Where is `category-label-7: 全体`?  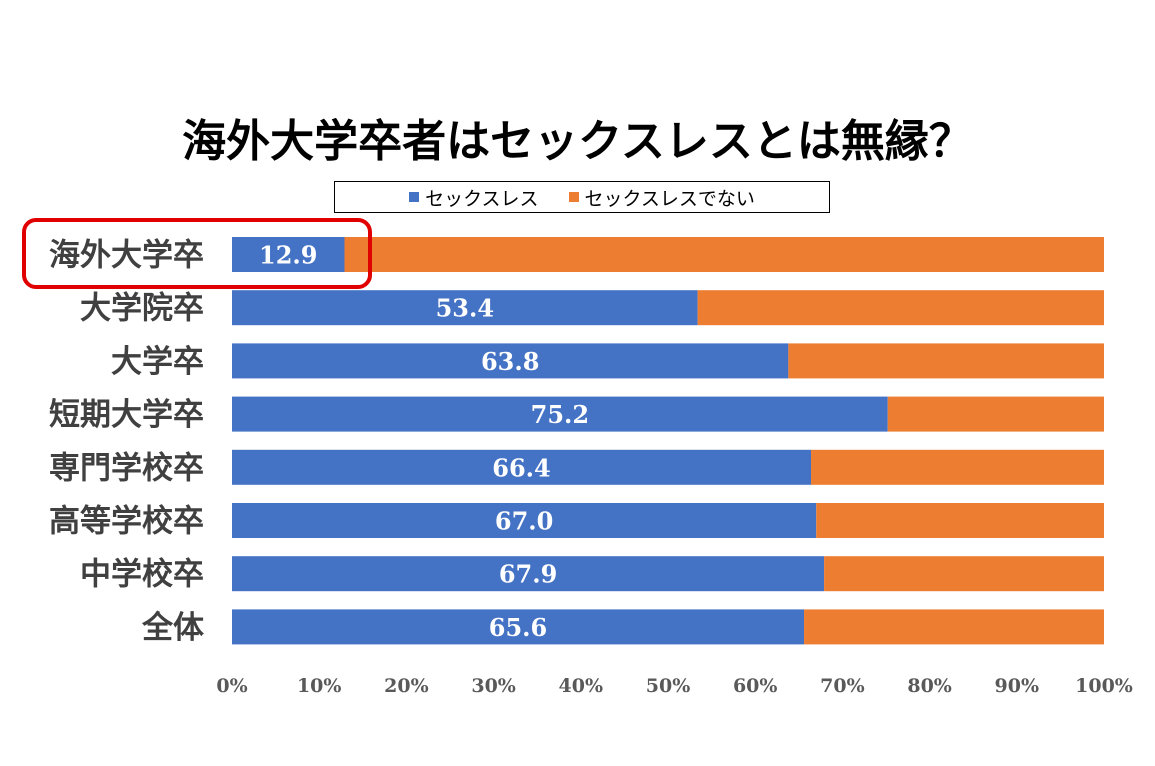
category-label-7: 全体 is located at coordinates (172, 628).